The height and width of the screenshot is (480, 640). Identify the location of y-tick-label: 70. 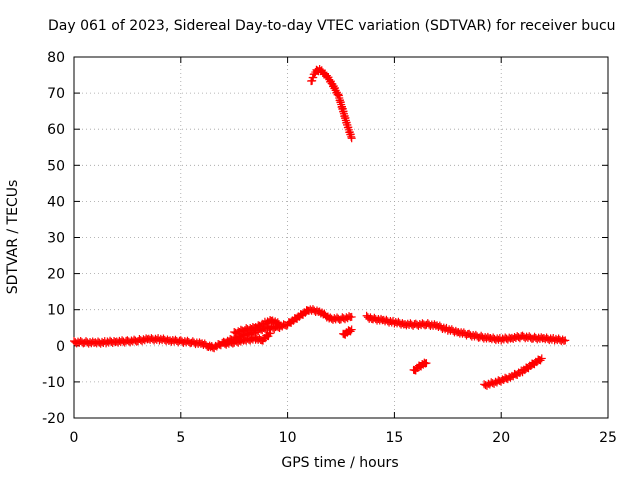
(56, 94).